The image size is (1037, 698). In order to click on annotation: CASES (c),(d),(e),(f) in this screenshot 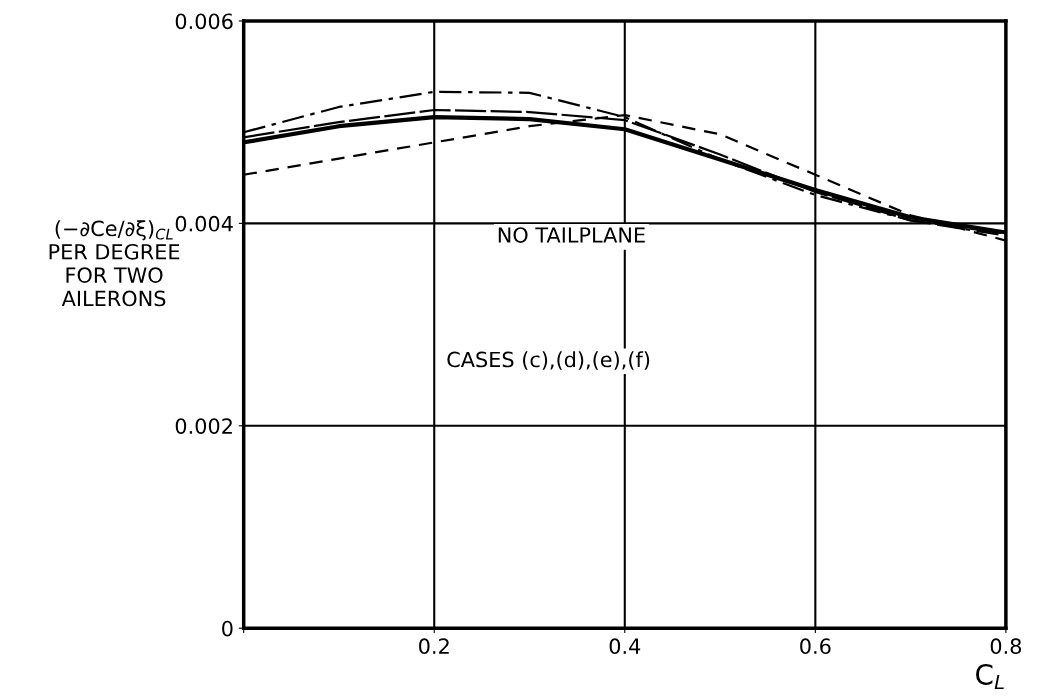, I will do `click(548, 360)`.